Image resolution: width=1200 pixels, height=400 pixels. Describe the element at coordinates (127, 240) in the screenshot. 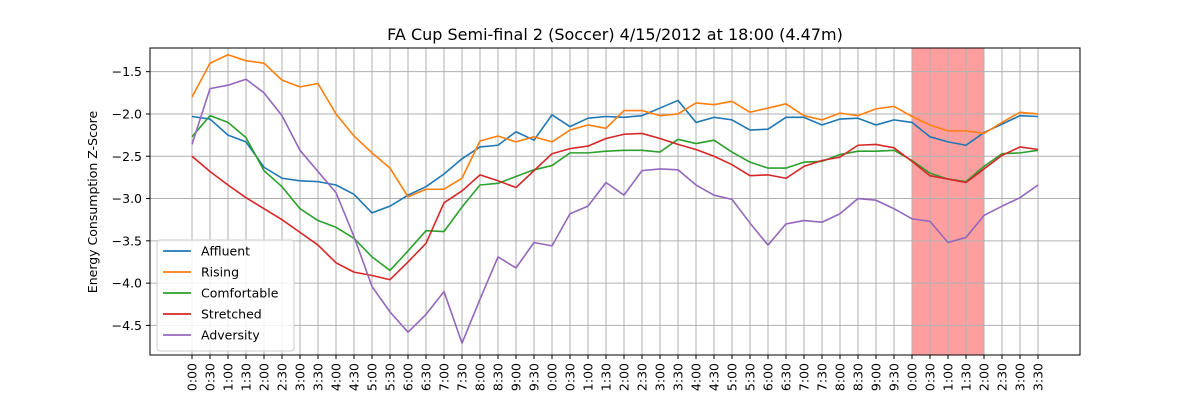

I see `y-tick-label: −3.5` at that location.